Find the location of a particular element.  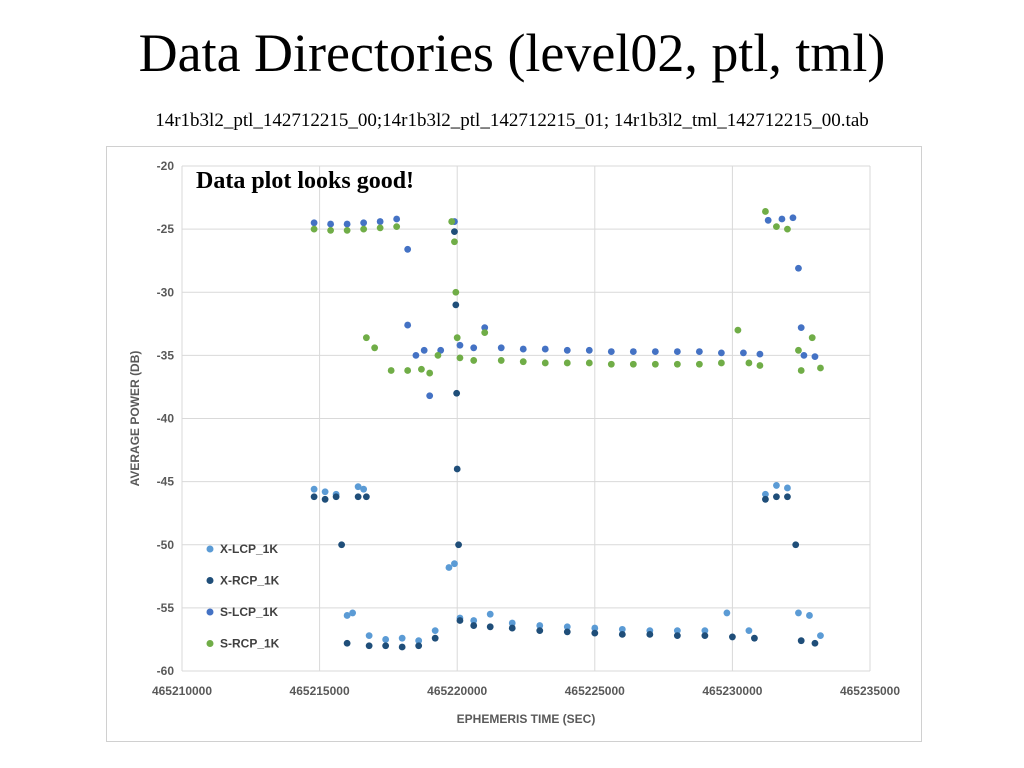

y-tick-label: -50 is located at coordinates (166, 545).